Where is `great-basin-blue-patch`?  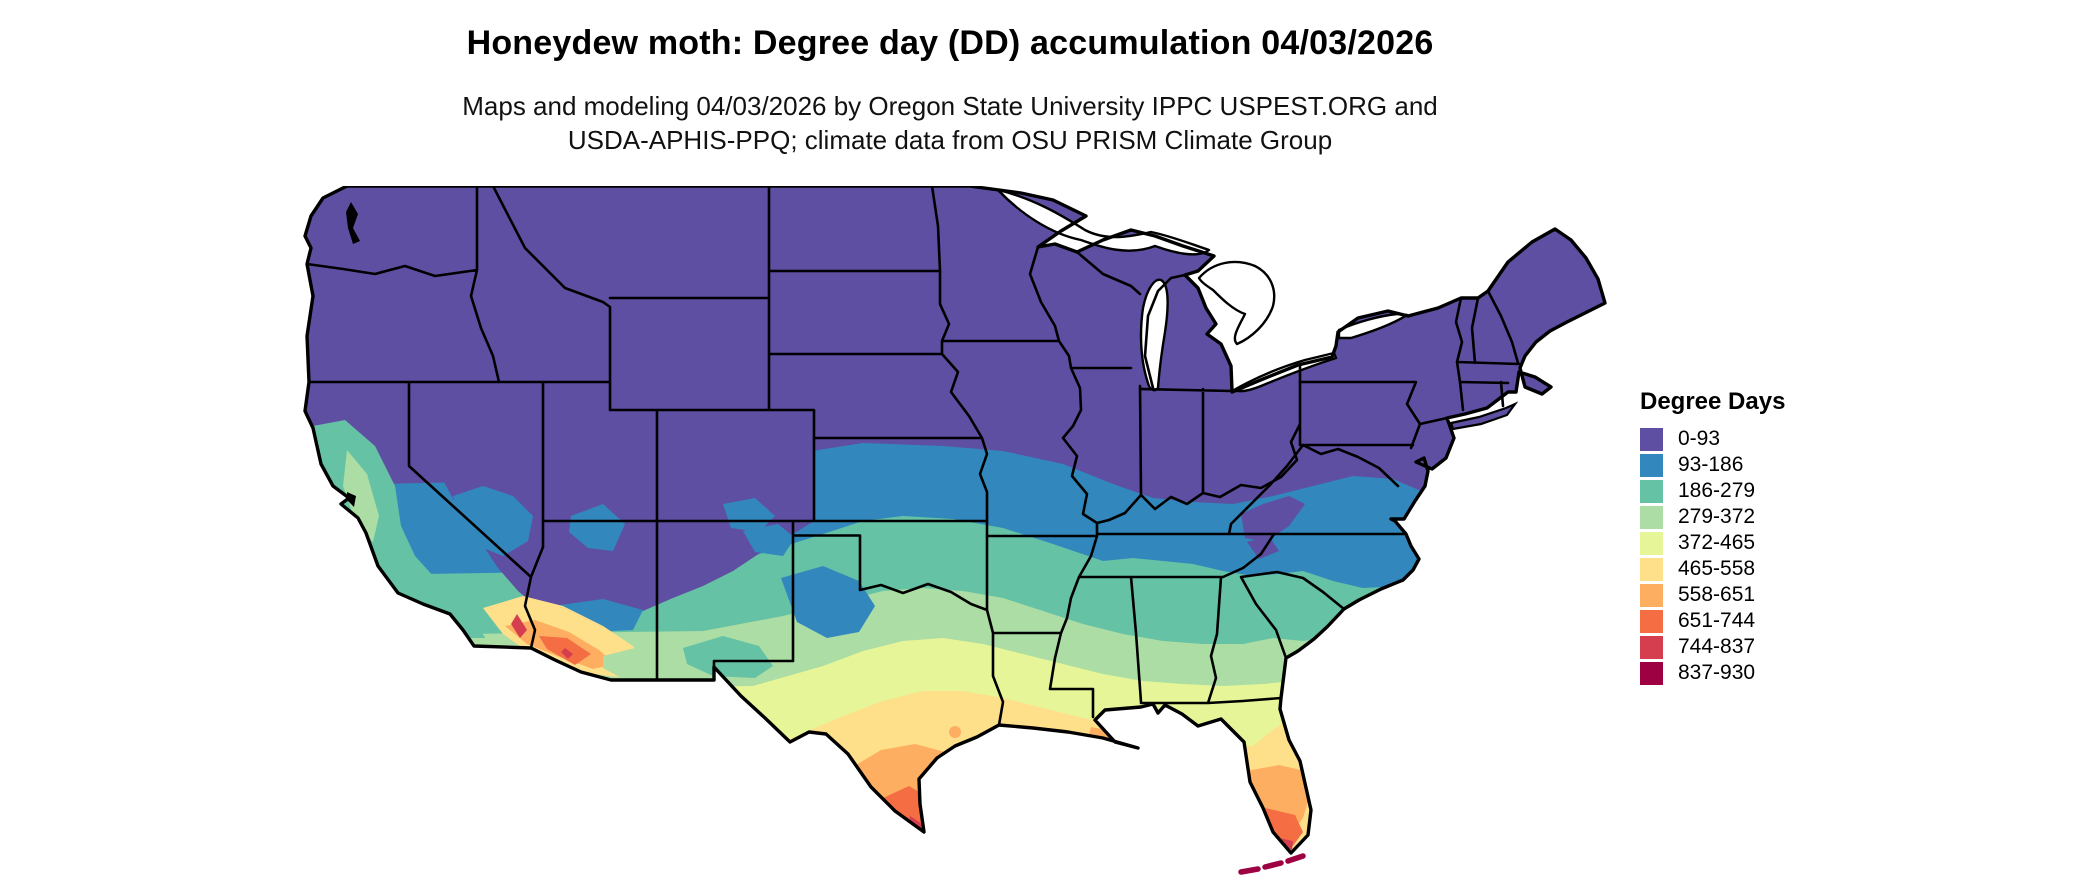 great-basin-blue-patch is located at coordinates (493, 521).